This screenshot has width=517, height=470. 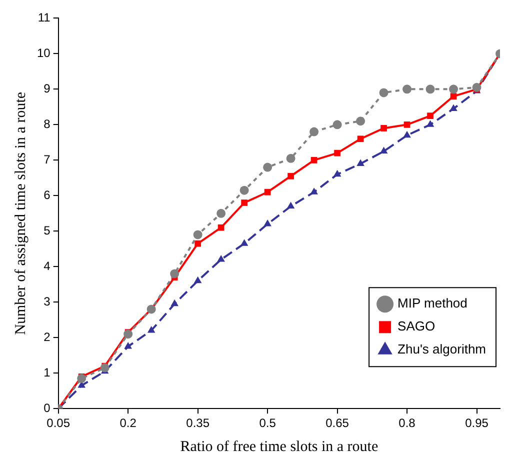 I want to click on x-tick-label: 0.5, so click(x=267, y=423).